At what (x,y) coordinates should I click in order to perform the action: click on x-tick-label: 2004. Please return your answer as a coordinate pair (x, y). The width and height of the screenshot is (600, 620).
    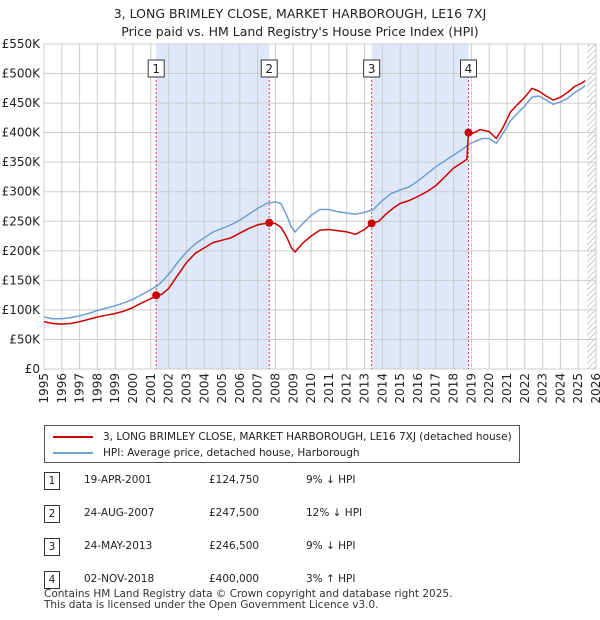
    Looking at the image, I should click on (204, 388).